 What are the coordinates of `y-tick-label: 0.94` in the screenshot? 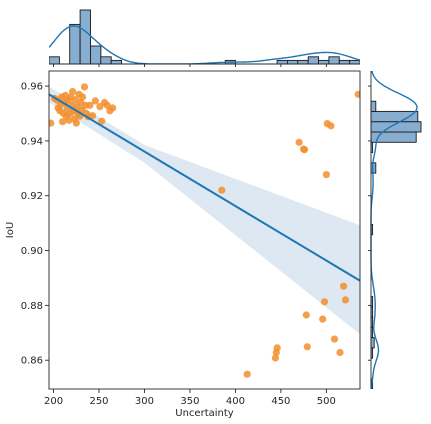 It's located at (32, 141).